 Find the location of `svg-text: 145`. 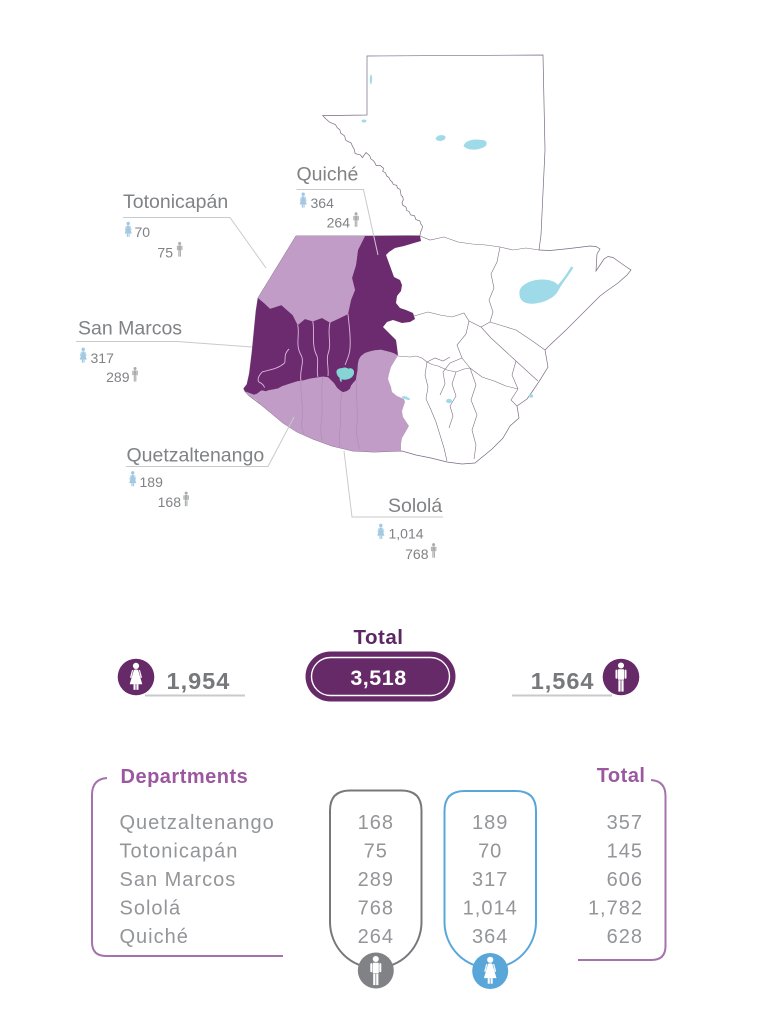

svg-text: 145 is located at coordinates (625, 852).